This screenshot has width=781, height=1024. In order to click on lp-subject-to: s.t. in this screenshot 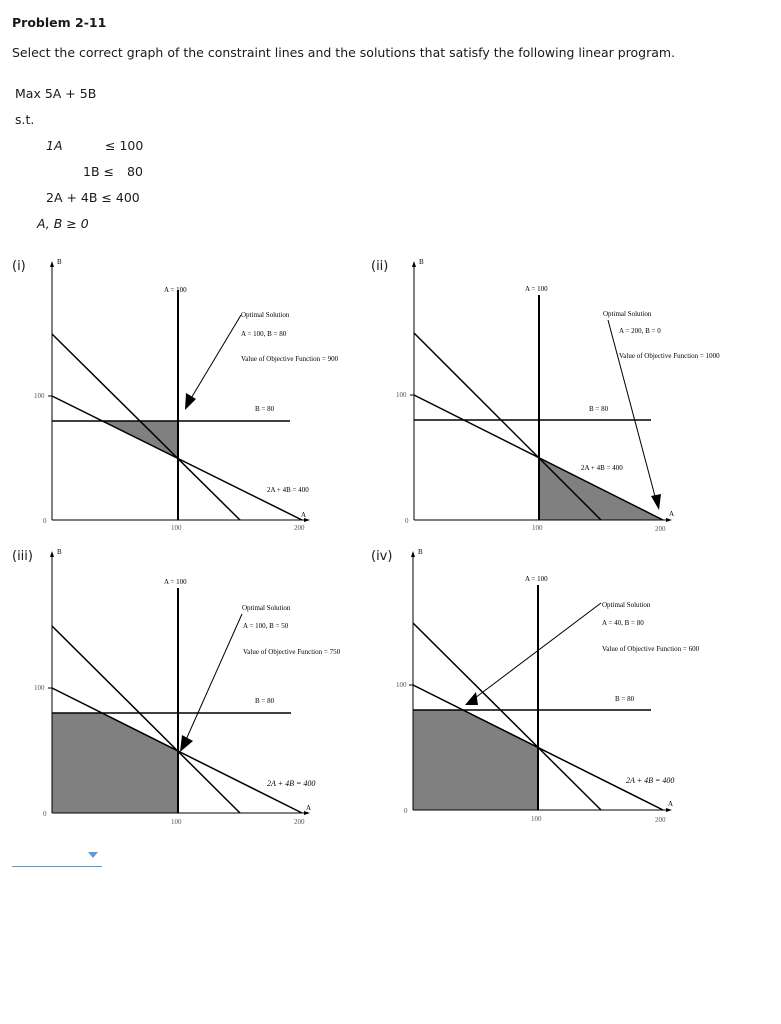, I will do `click(25, 119)`.